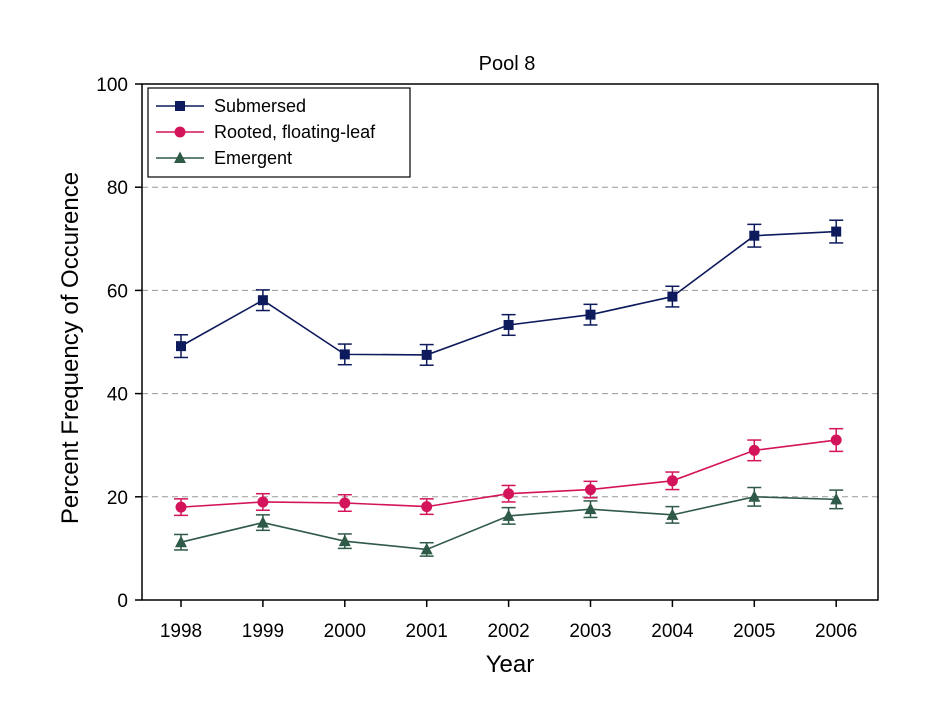 Image resolution: width=940 pixels, height=726 pixels. I want to click on chart-title: Pool 8, so click(507, 64).